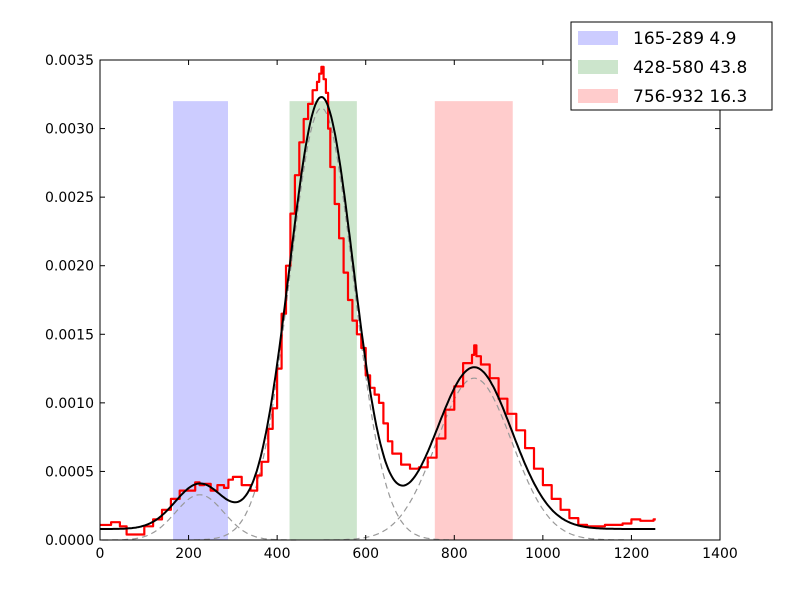 This screenshot has height=605, width=800. What do you see at coordinates (69, 198) in the screenshot?
I see `y-tick-label: 0.0025` at bounding box center [69, 198].